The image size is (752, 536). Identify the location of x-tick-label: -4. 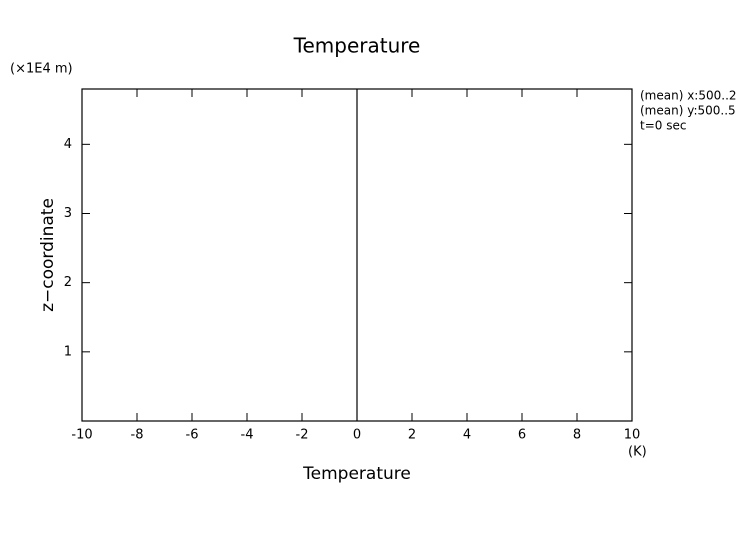
(247, 435).